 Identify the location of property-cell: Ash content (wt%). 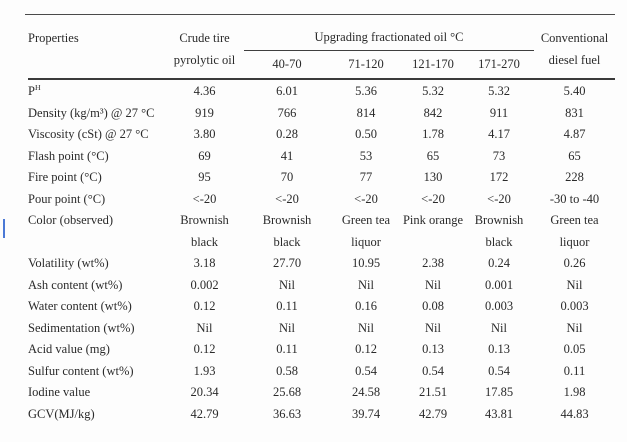
(75, 284).